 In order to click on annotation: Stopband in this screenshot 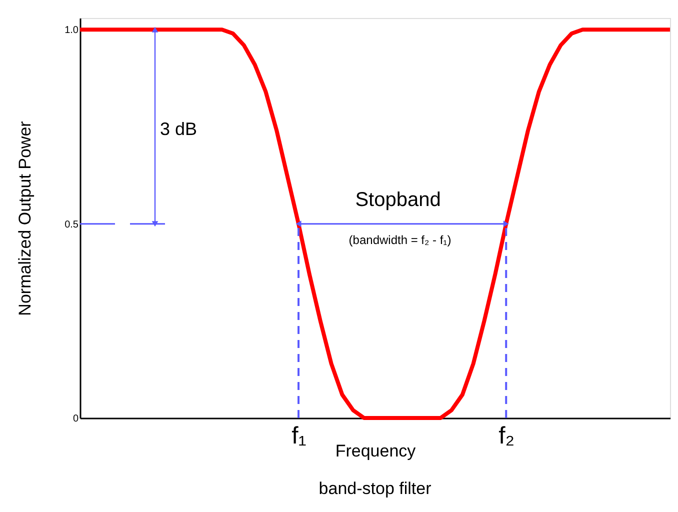, I will do `click(398, 200)`.